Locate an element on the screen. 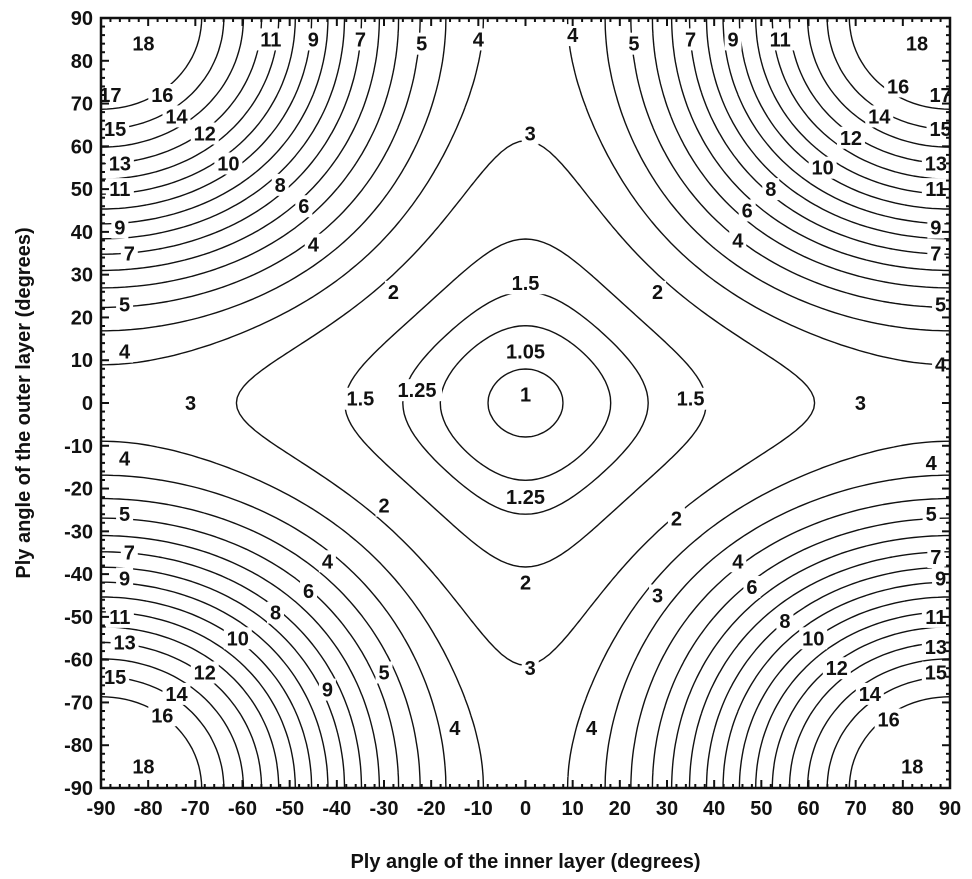  y-tick-label: 0 is located at coordinates (87, 404).